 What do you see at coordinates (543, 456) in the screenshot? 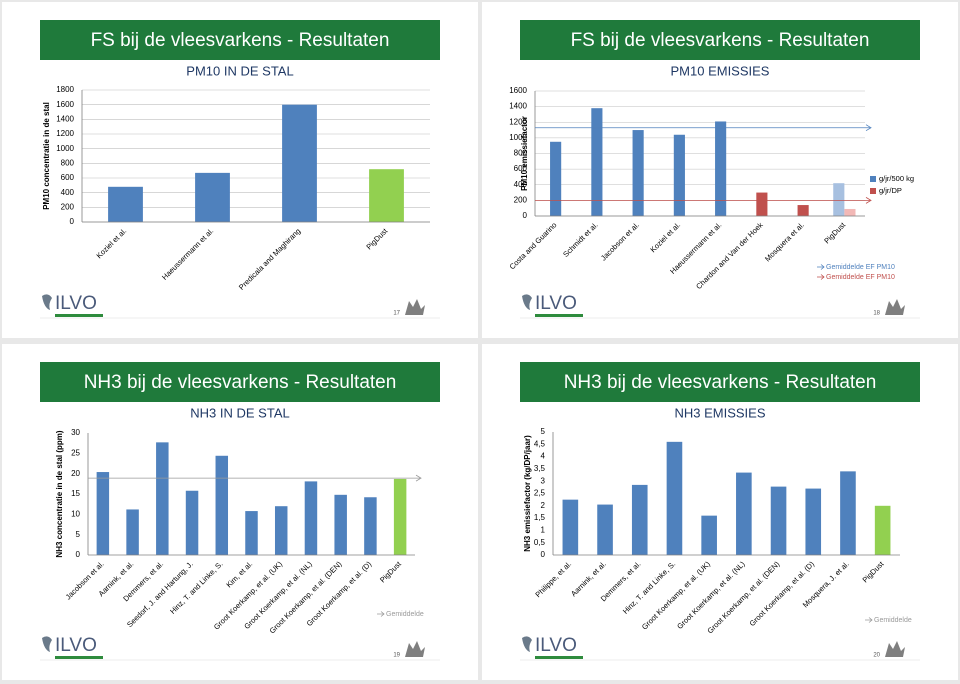
I see `y-tick-label: 4` at bounding box center [543, 456].